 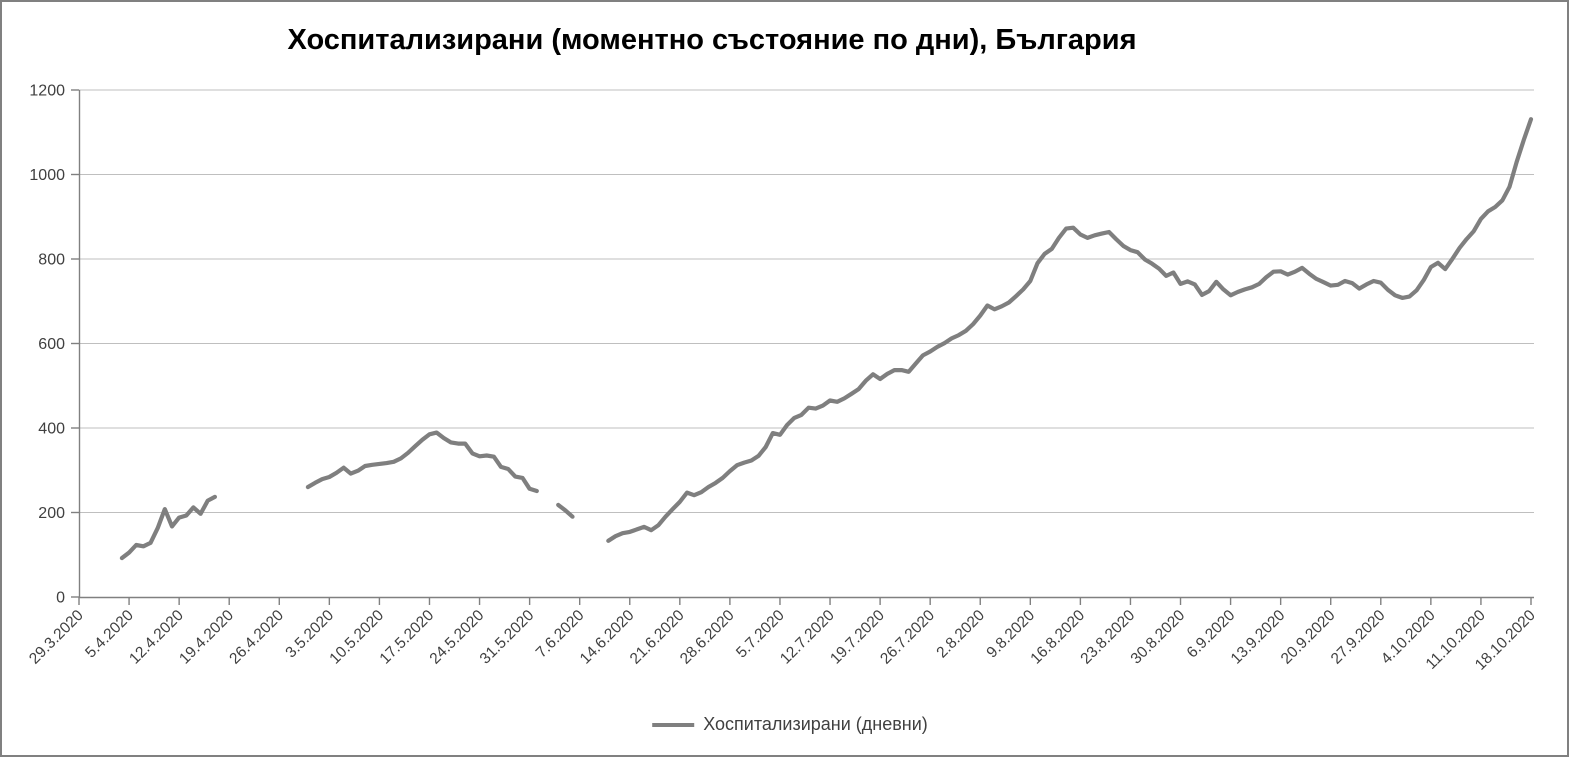 I want to click on x-tick-label: 31.5.2020, so click(x=507, y=637).